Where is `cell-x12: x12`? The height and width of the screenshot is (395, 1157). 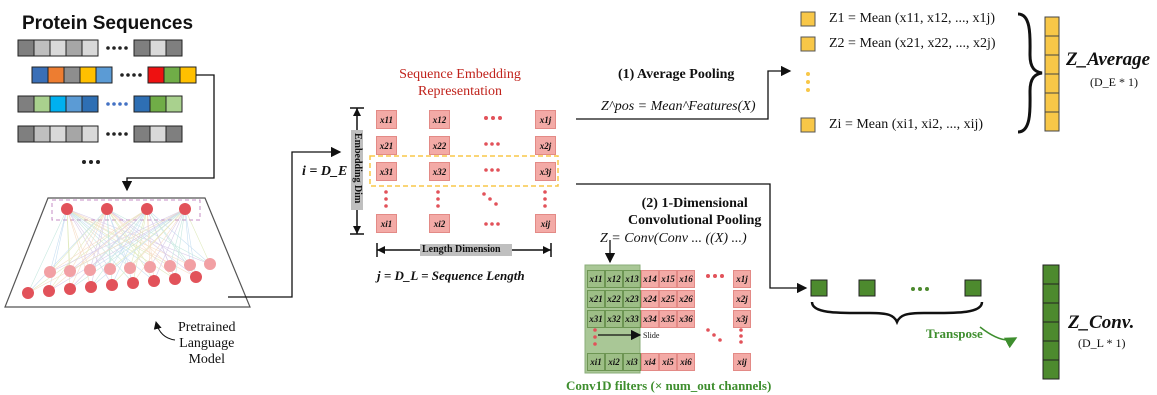 cell-x12: x12 is located at coordinates (439, 119).